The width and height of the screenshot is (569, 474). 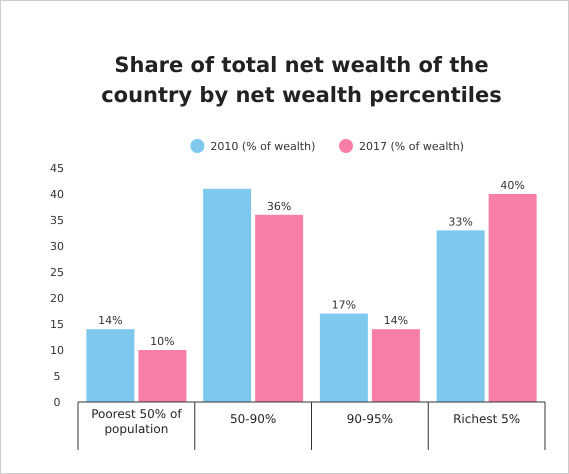 What do you see at coordinates (370, 419) in the screenshot?
I see `x-tick-label: 90-95%` at bounding box center [370, 419].